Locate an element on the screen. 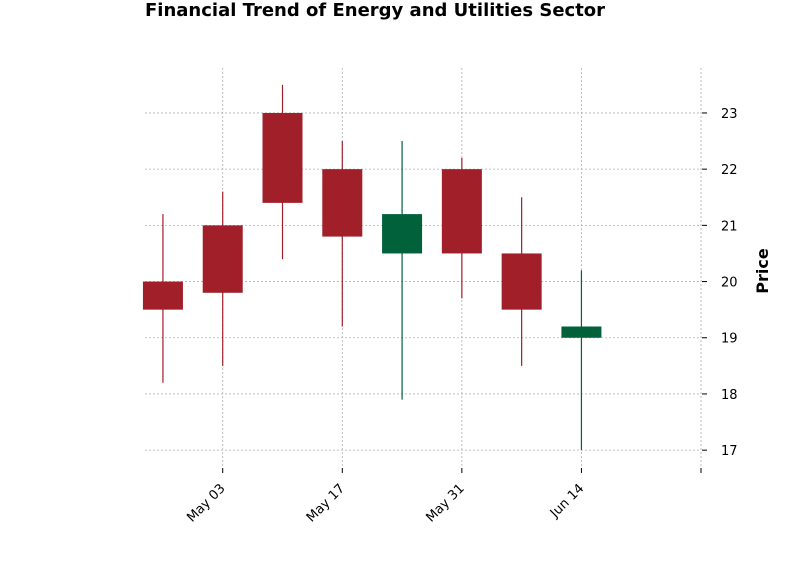  y-tick-label: 19 is located at coordinates (729, 339).